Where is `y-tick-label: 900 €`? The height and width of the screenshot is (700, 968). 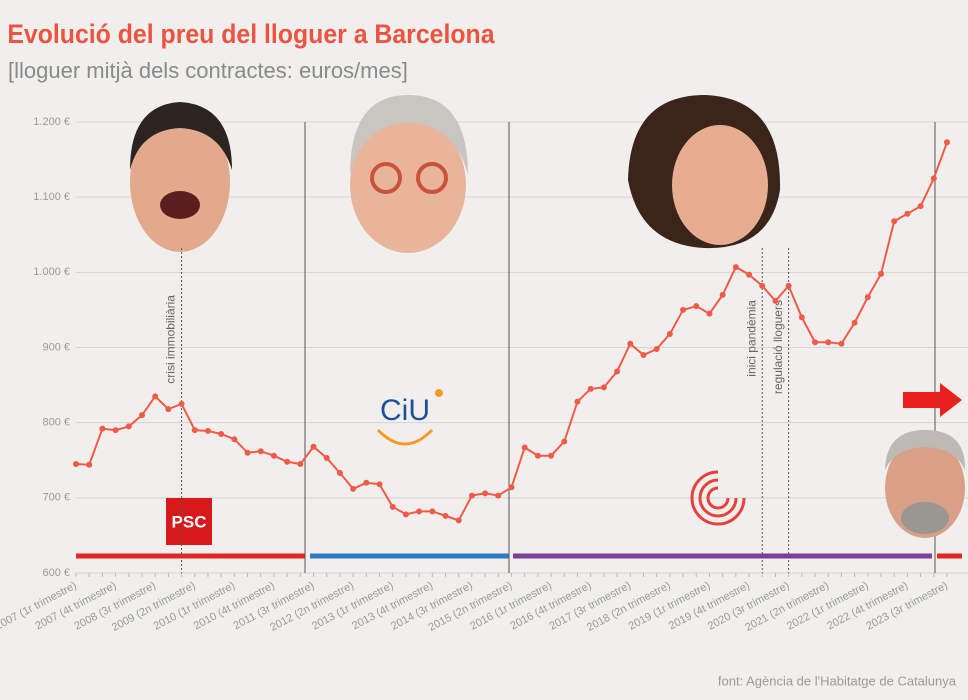
y-tick-label: 900 € is located at coordinates (56, 347).